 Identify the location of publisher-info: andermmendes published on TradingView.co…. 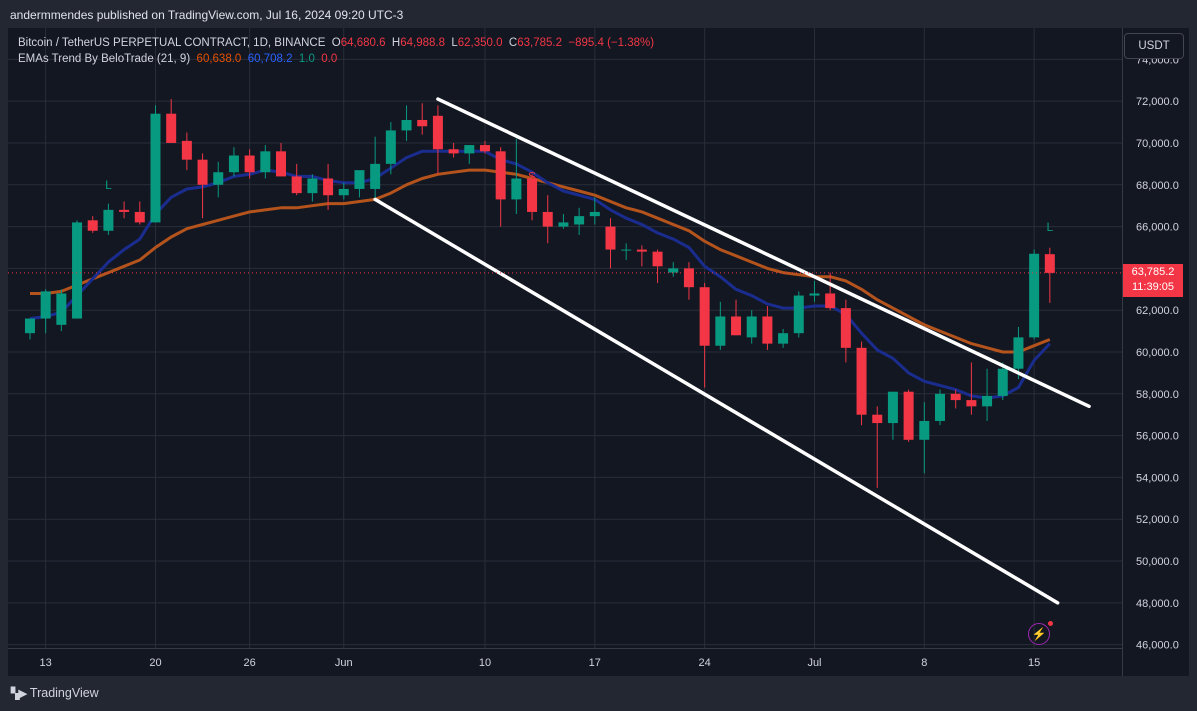
(207, 15).